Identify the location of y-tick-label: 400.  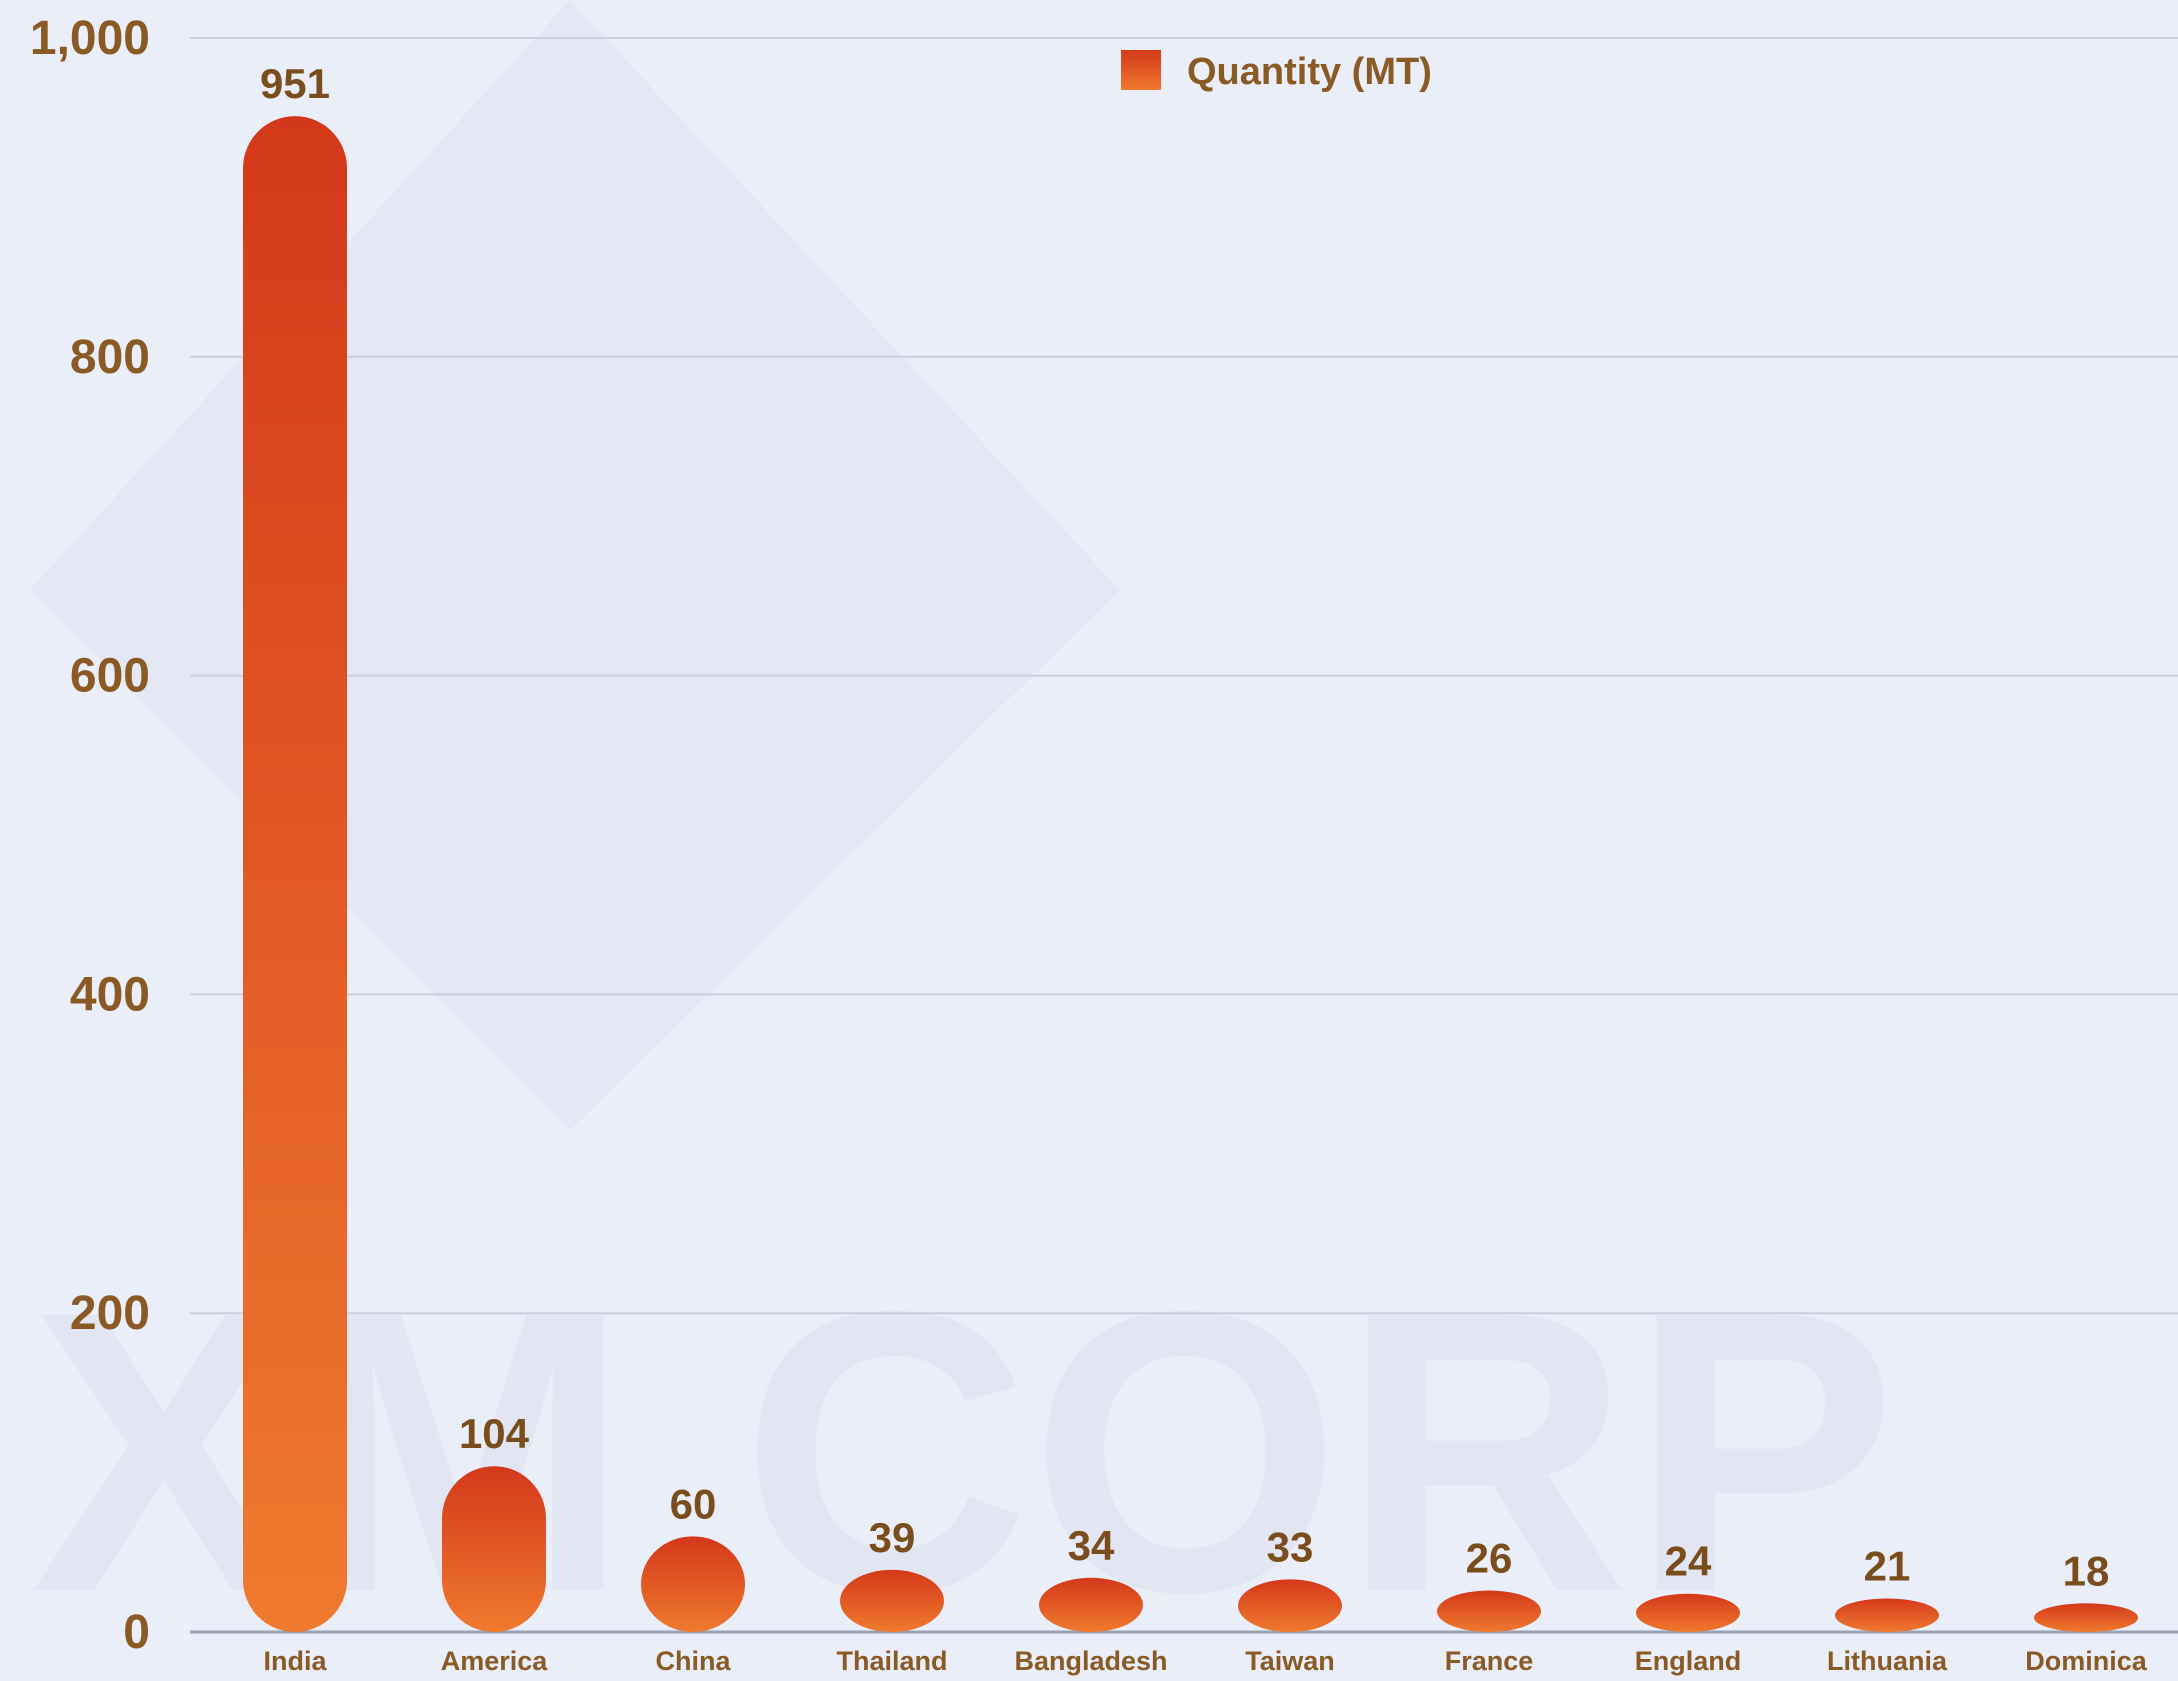
(110, 994).